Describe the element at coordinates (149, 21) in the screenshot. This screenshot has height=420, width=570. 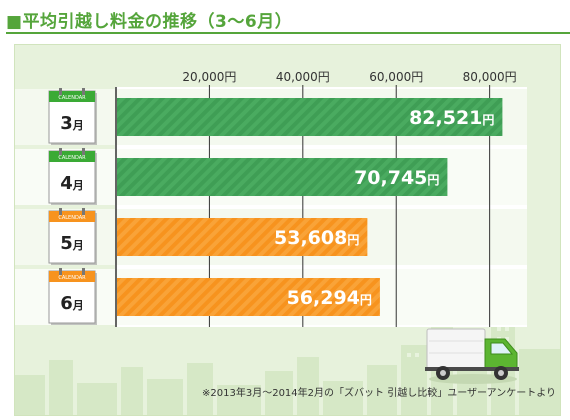
I see `page-title: ■平均引越し料金の推移（3〜6月）` at that location.